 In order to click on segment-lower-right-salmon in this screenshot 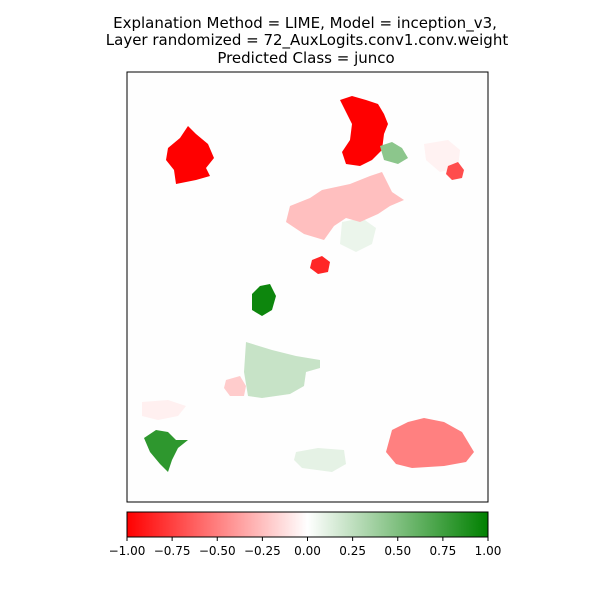, I will do `click(430, 443)`.